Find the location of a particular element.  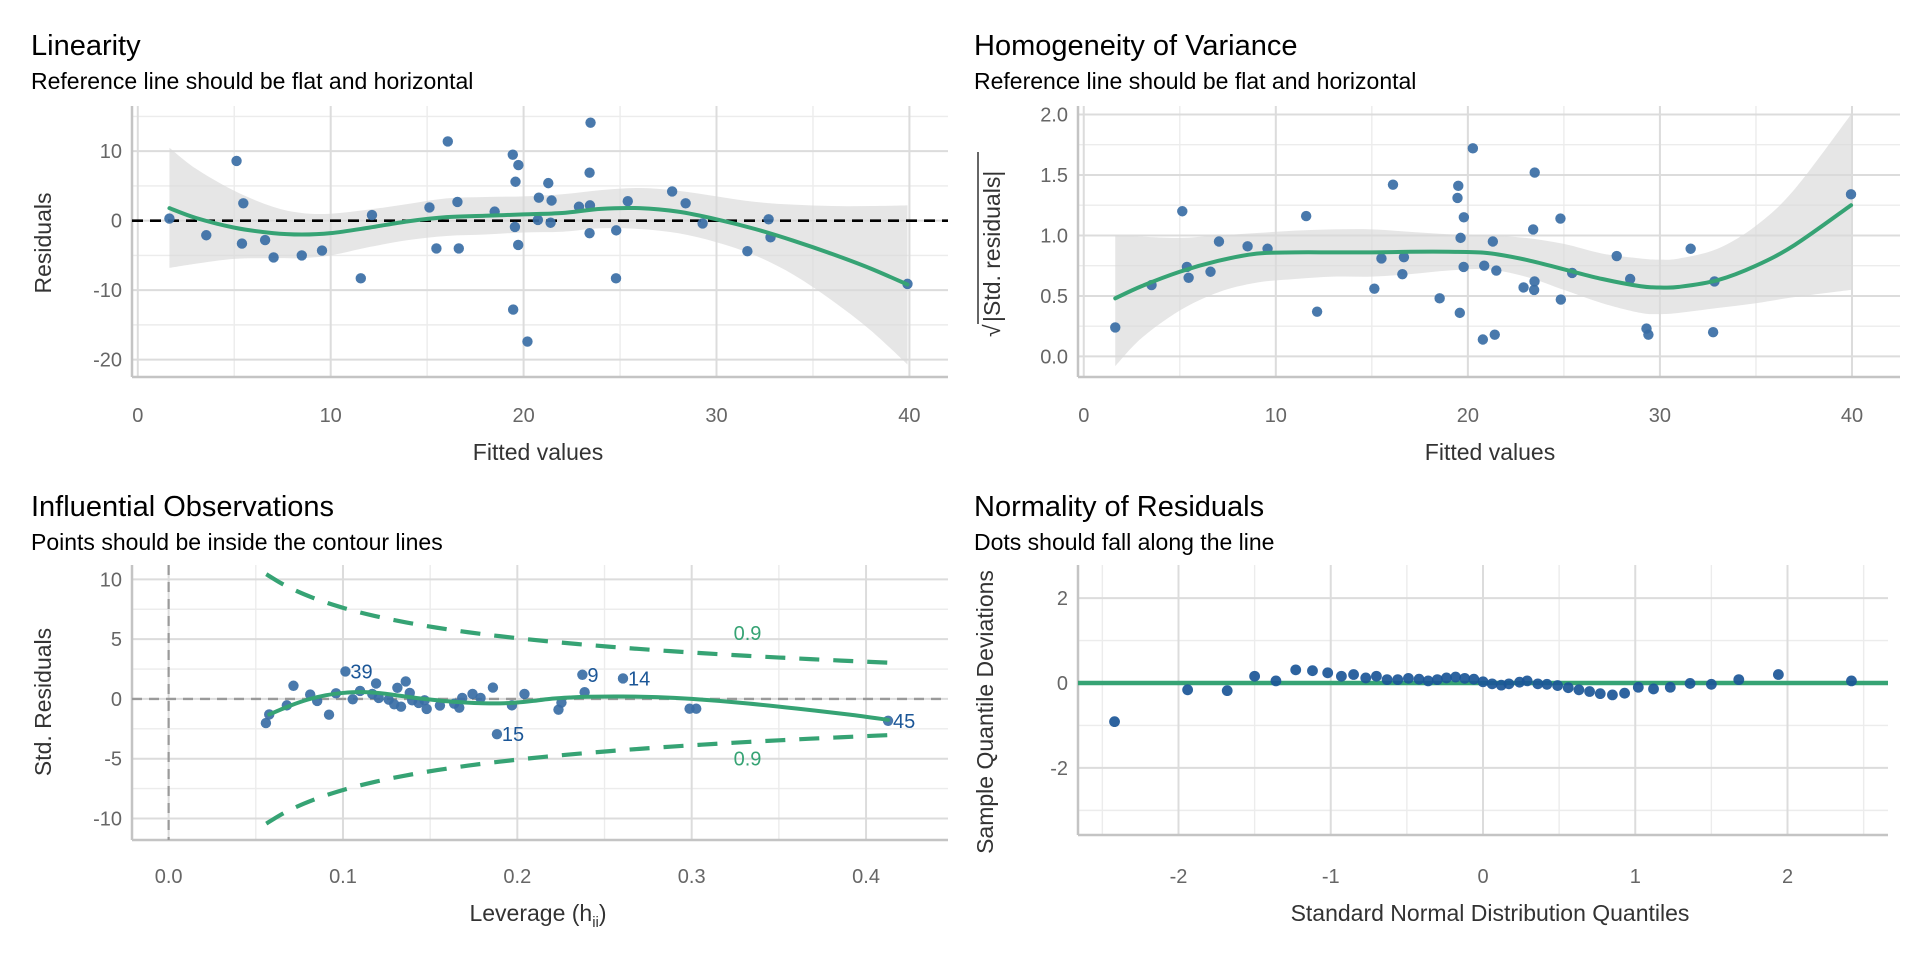

homogeneity-x-tick-label: 20 is located at coordinates (1468, 416).